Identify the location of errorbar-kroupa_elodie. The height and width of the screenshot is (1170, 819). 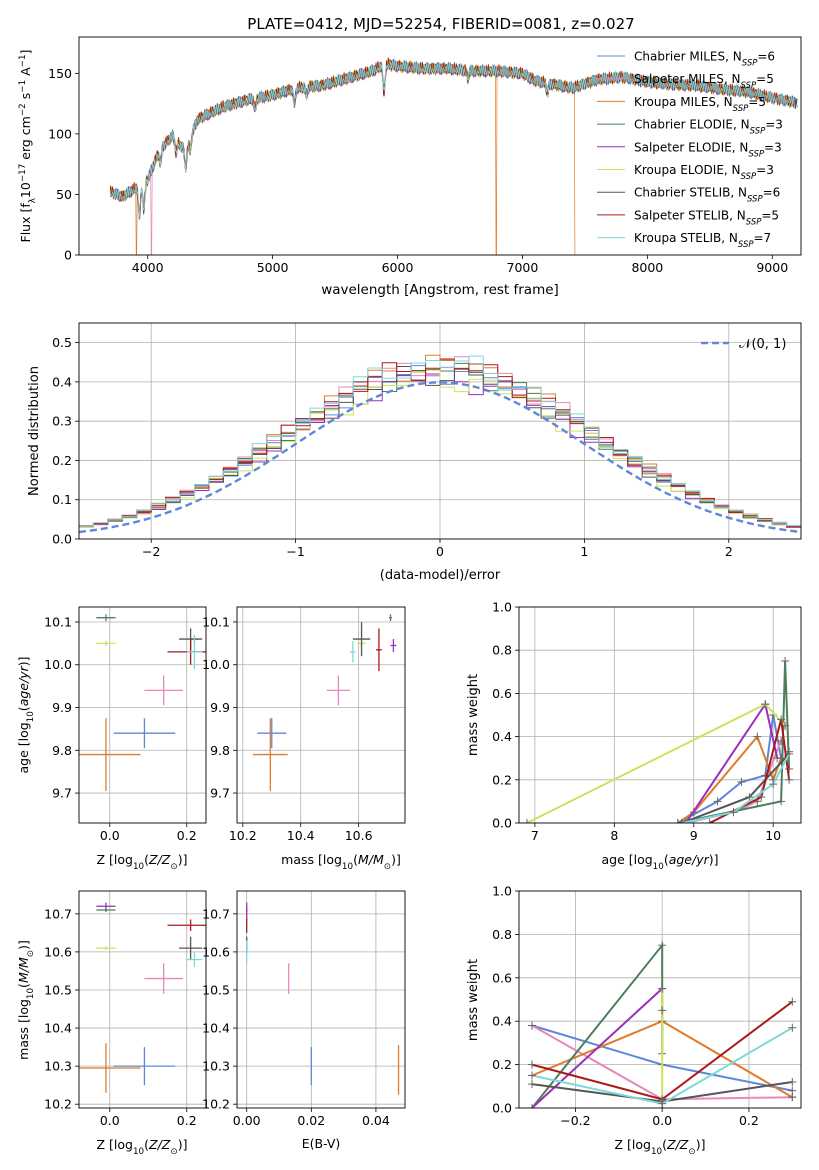
(106, 948).